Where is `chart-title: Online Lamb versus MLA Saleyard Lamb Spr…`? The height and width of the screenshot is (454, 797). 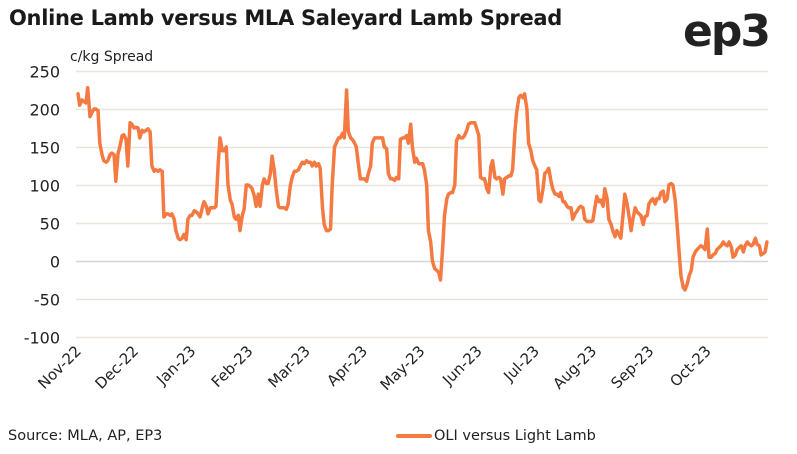 chart-title: Online Lamb versus MLA Saleyard Lamb Spr… is located at coordinates (286, 18).